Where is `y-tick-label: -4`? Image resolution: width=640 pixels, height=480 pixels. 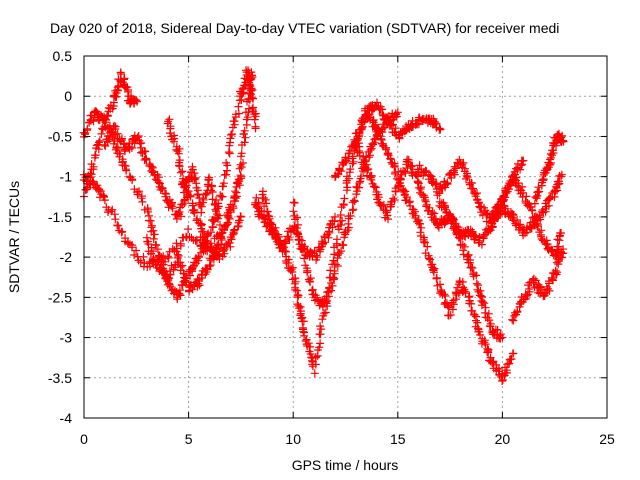
y-tick-label: -4 is located at coordinates (66, 418).